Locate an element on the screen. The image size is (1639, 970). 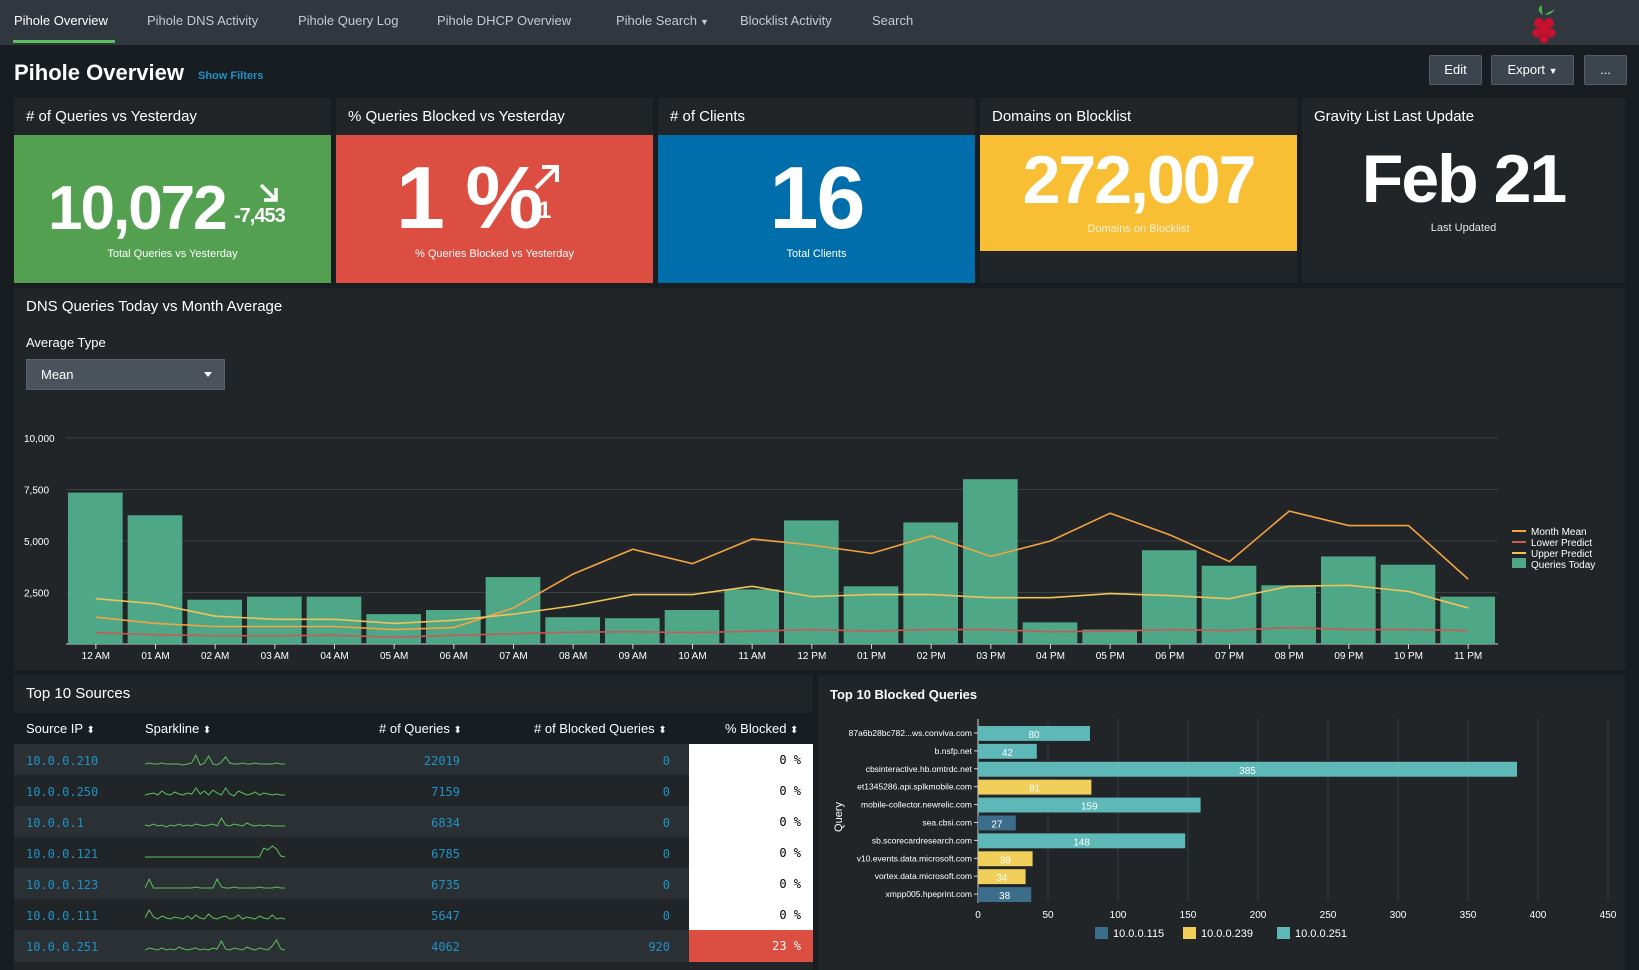
column-header-sparkline: Sparkline ⬍ is located at coordinates (178, 728).